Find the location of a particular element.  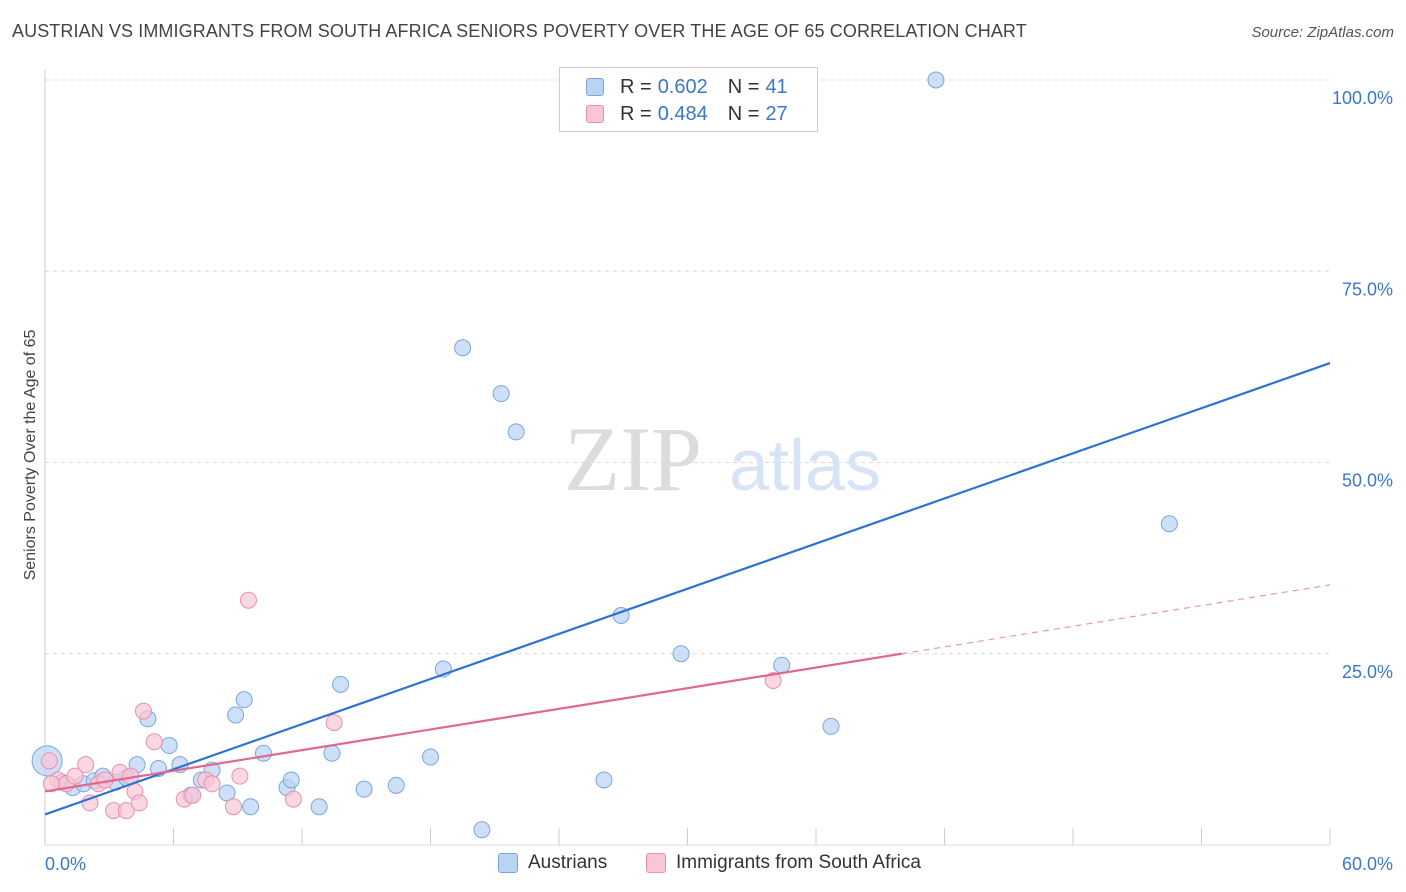

legend-r-value: 0.602 is located at coordinates (682, 86).